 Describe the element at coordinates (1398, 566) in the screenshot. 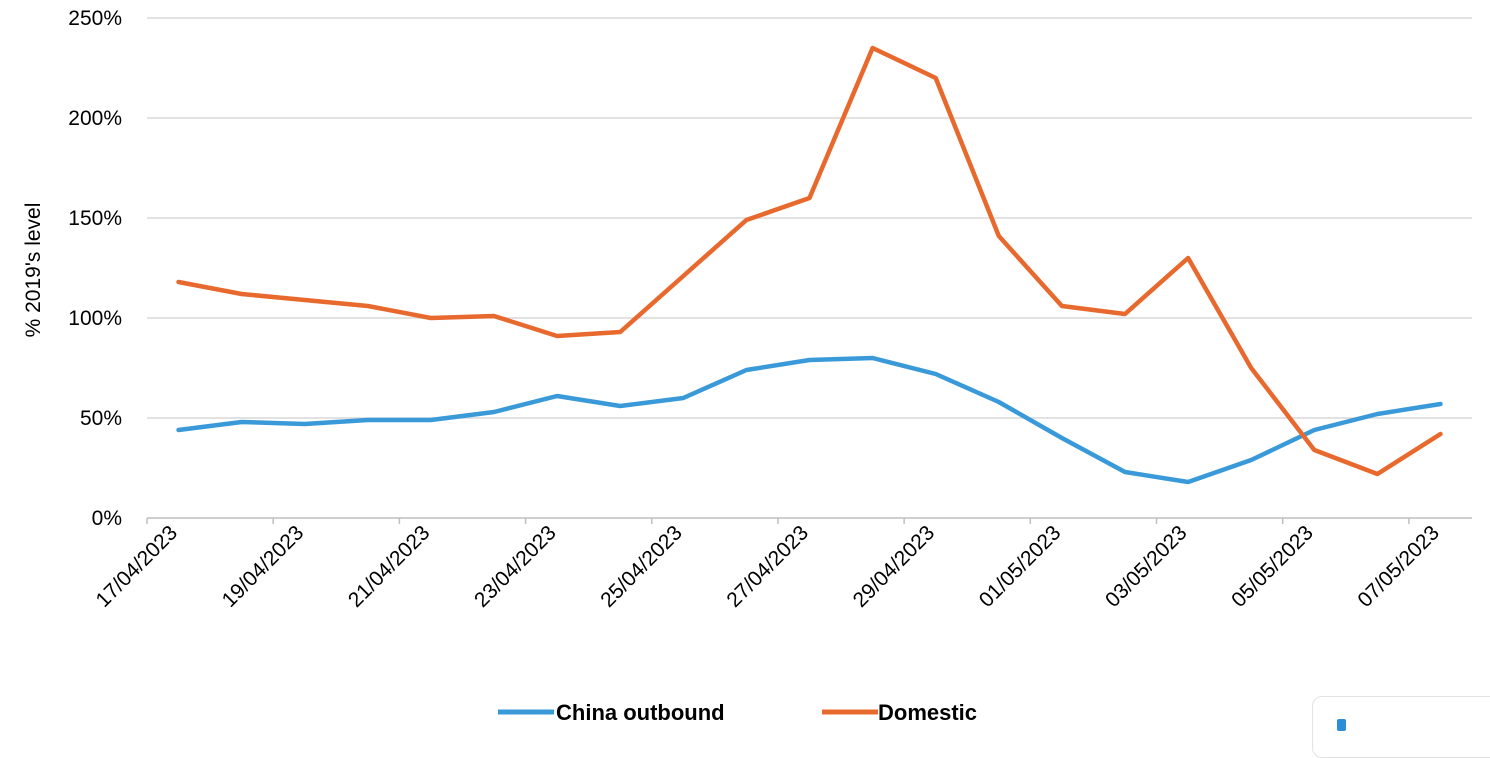

I see `x-tick-label: 07/05/2023` at that location.